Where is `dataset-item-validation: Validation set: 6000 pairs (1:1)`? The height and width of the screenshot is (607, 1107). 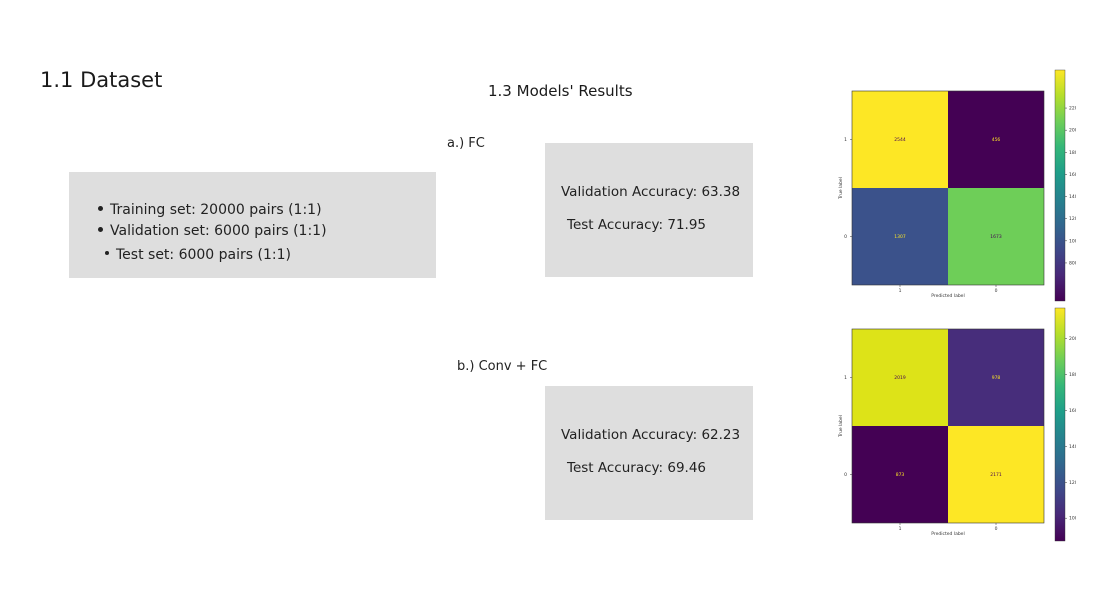
dataset-item-validation: Validation set: 6000 pairs (1:1) is located at coordinates (212, 231).